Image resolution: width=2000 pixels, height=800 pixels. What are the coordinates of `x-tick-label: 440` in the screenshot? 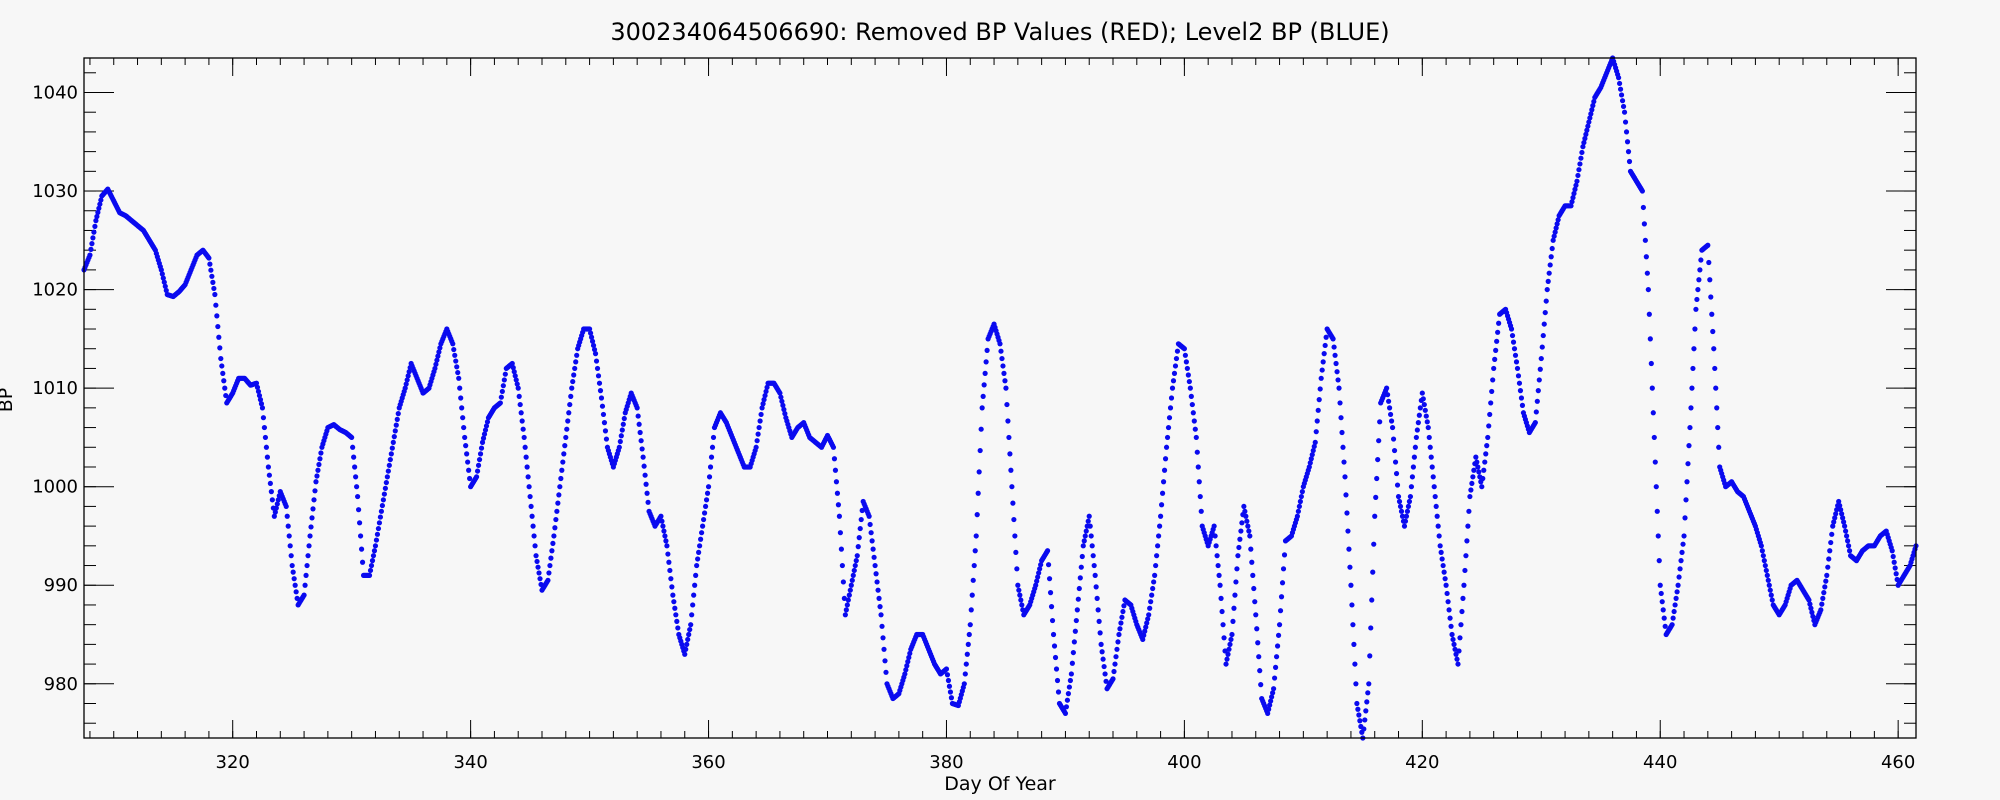 It's located at (1660, 762).